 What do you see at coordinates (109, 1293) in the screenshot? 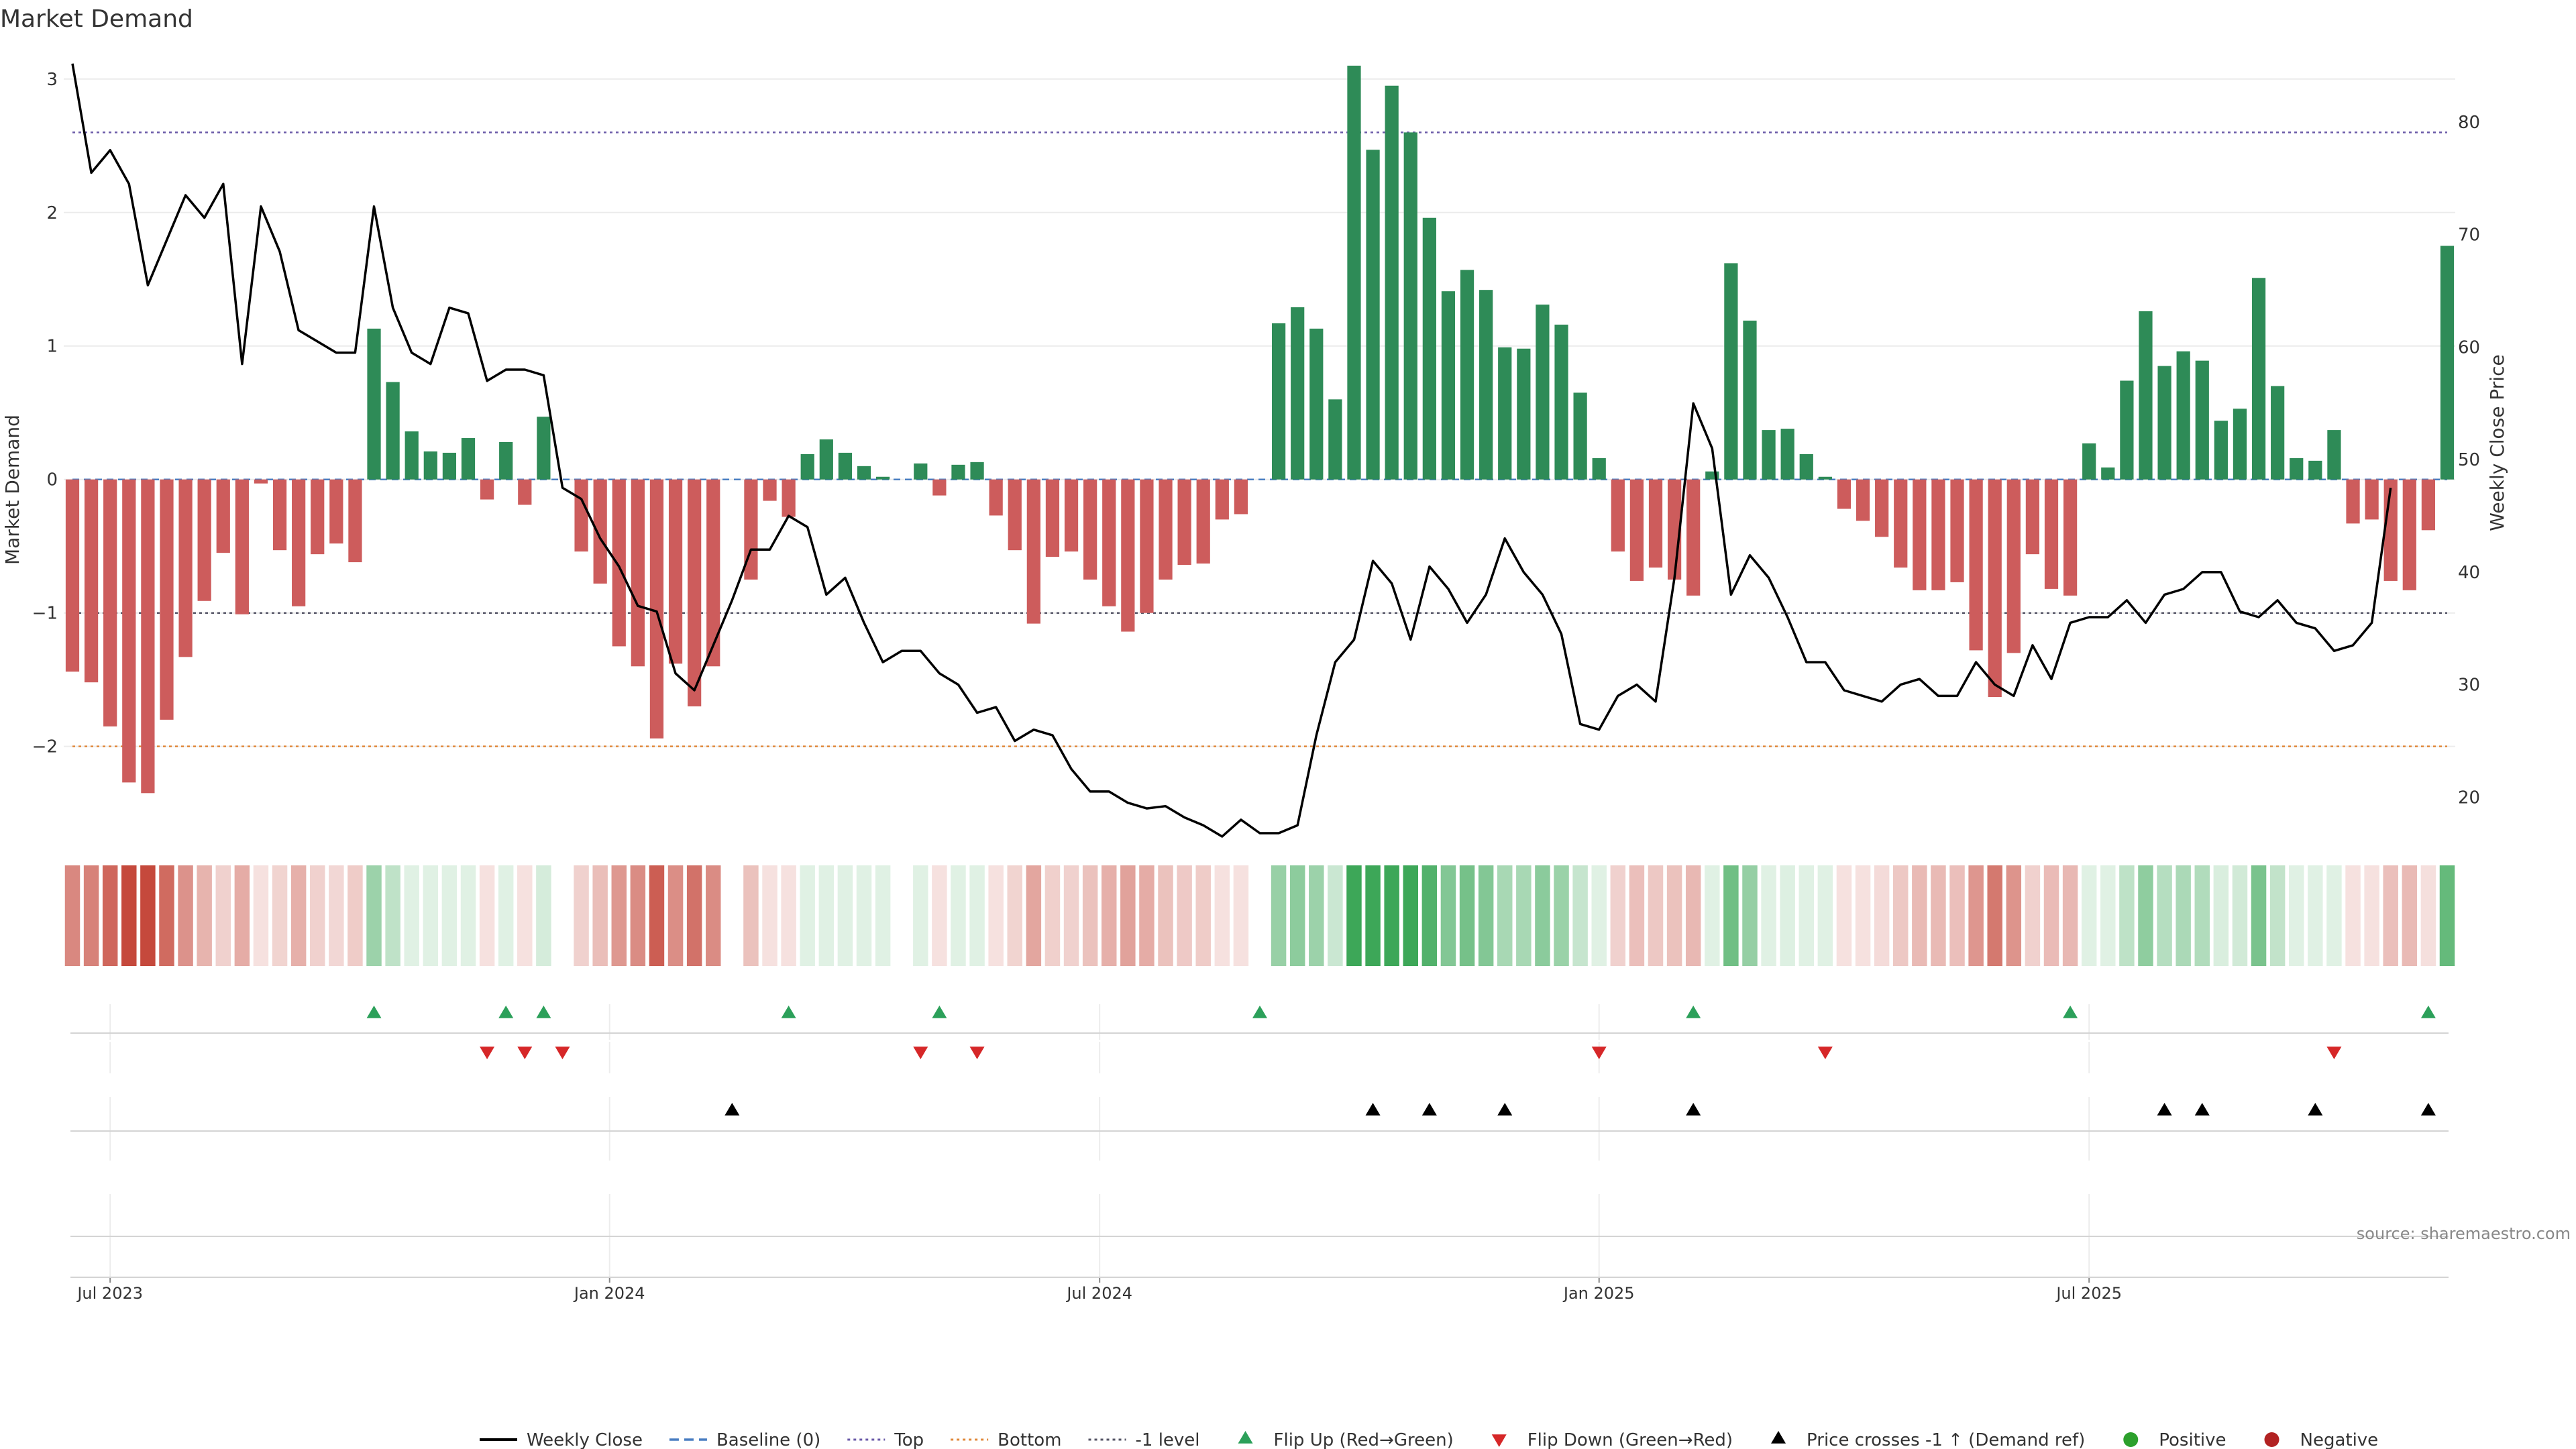
I see `x-tick-label: Jul 2023` at bounding box center [109, 1293].